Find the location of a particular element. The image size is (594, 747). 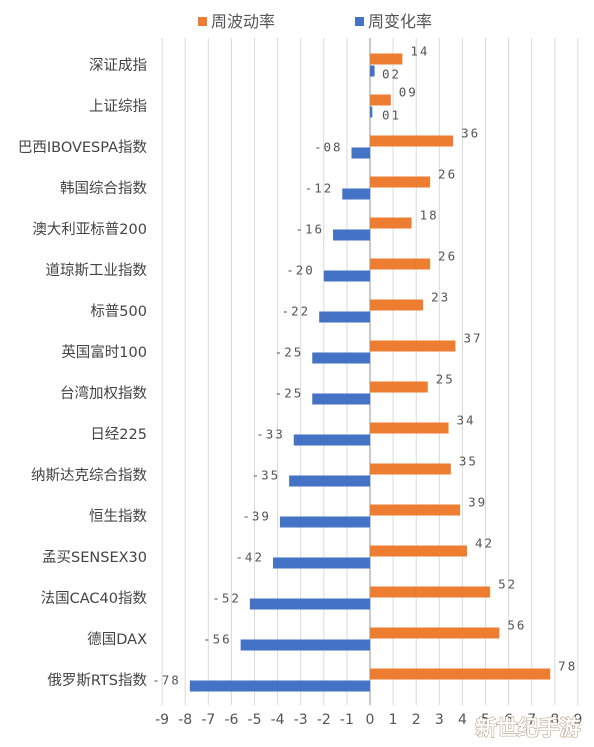

data-label-weekly-change: -35 is located at coordinates (266, 475).